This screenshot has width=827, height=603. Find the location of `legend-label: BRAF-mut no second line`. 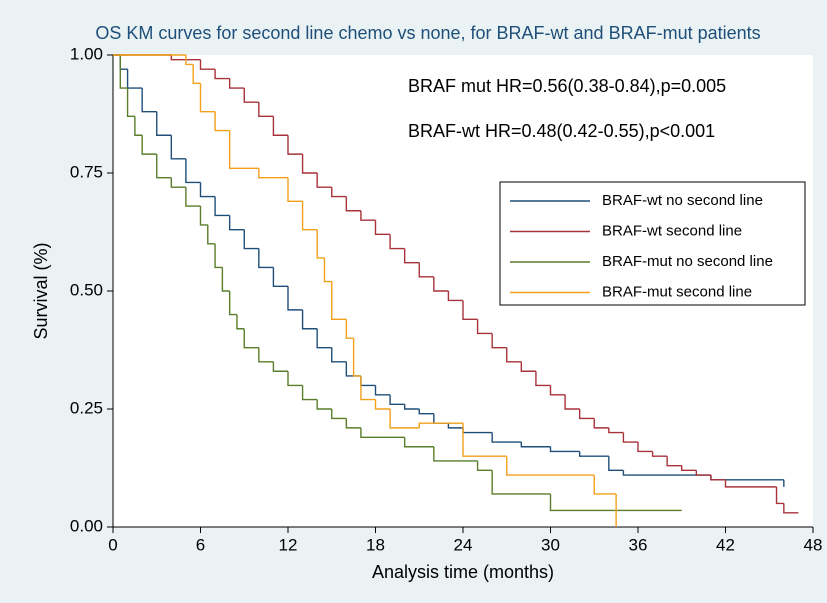

legend-label: BRAF-mut no second line is located at coordinates (687, 261).